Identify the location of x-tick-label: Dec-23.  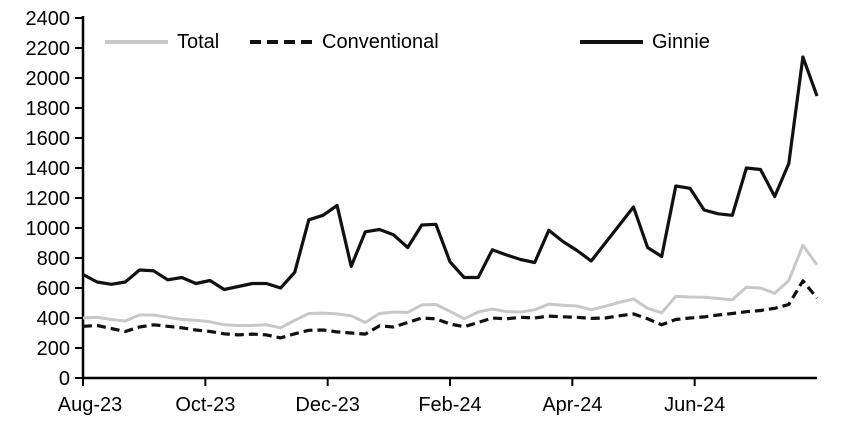
(327, 405).